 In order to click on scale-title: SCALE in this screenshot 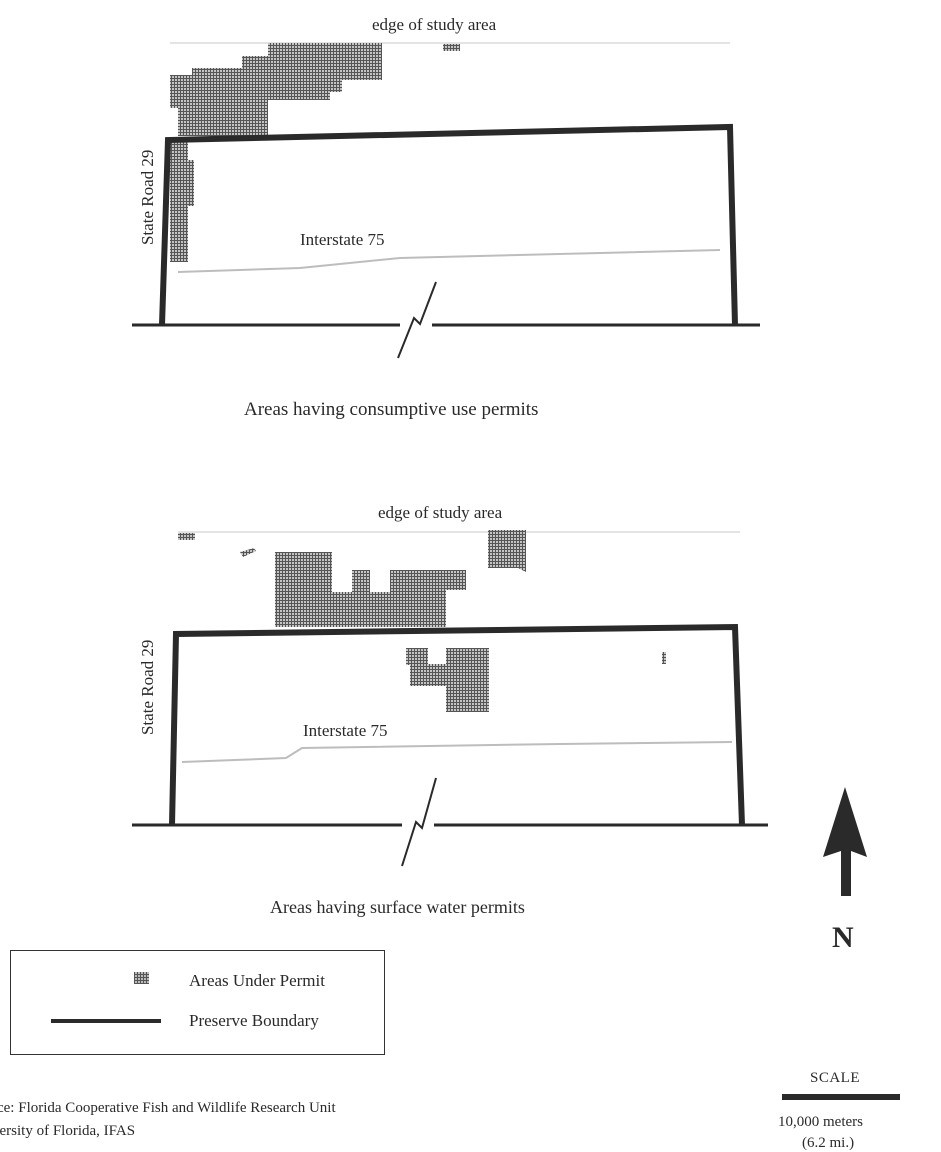, I will do `click(835, 1078)`.